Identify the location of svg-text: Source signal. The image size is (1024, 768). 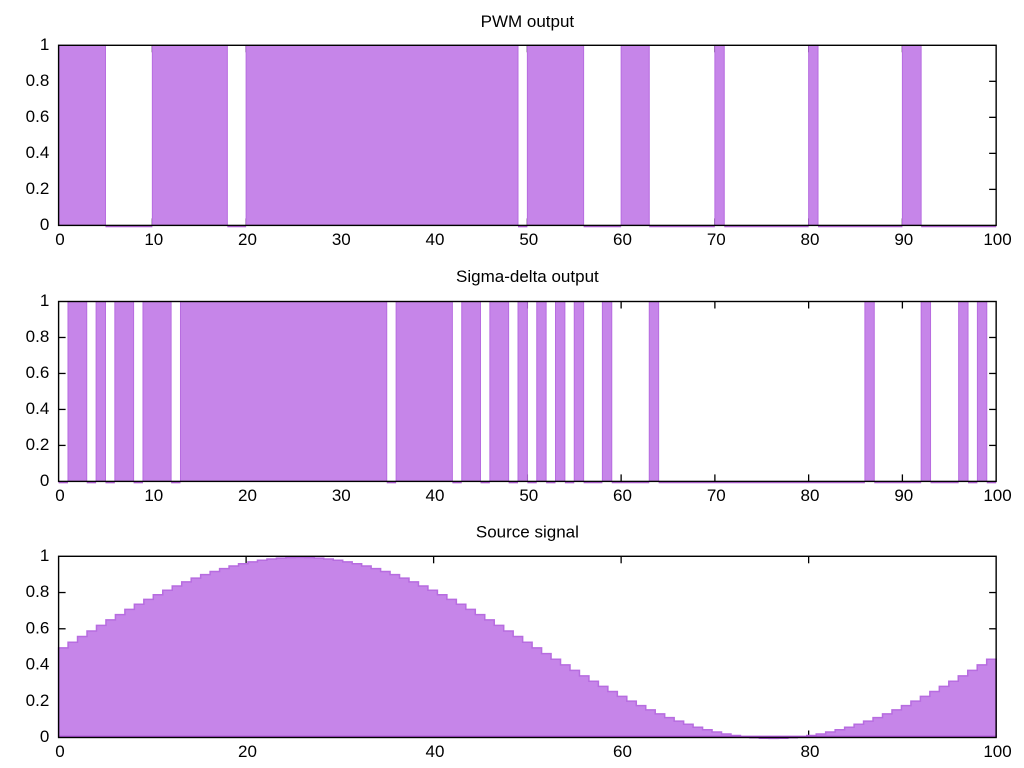
(527, 531).